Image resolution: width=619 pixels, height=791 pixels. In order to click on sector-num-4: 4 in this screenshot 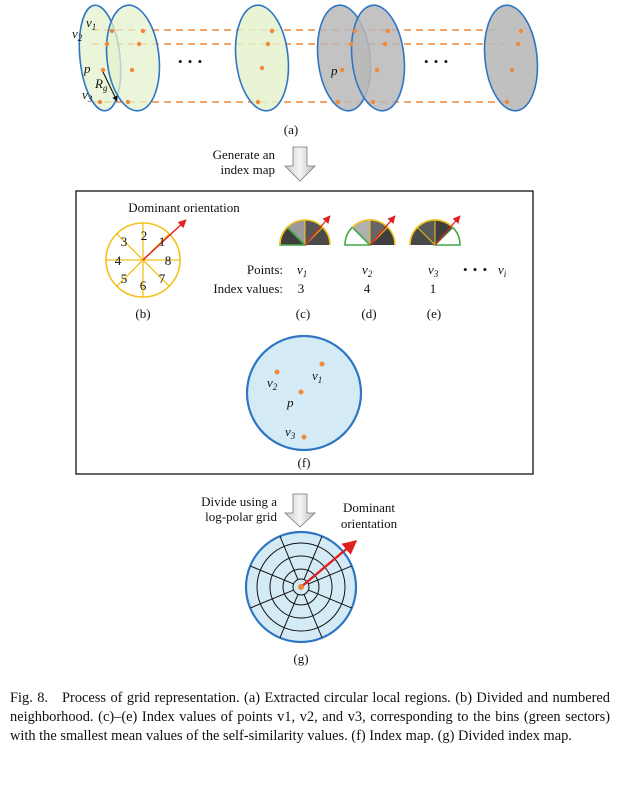, I will do `click(118, 260)`.